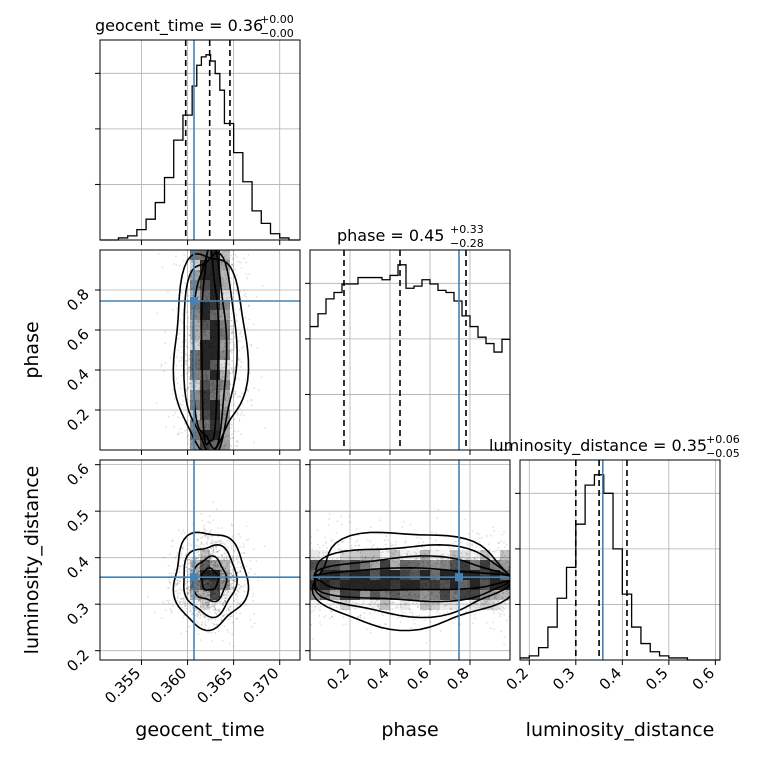 This screenshot has height=760, width=760. I want to click on x-axis-label-geocent-time: geocent_time, so click(199, 730).